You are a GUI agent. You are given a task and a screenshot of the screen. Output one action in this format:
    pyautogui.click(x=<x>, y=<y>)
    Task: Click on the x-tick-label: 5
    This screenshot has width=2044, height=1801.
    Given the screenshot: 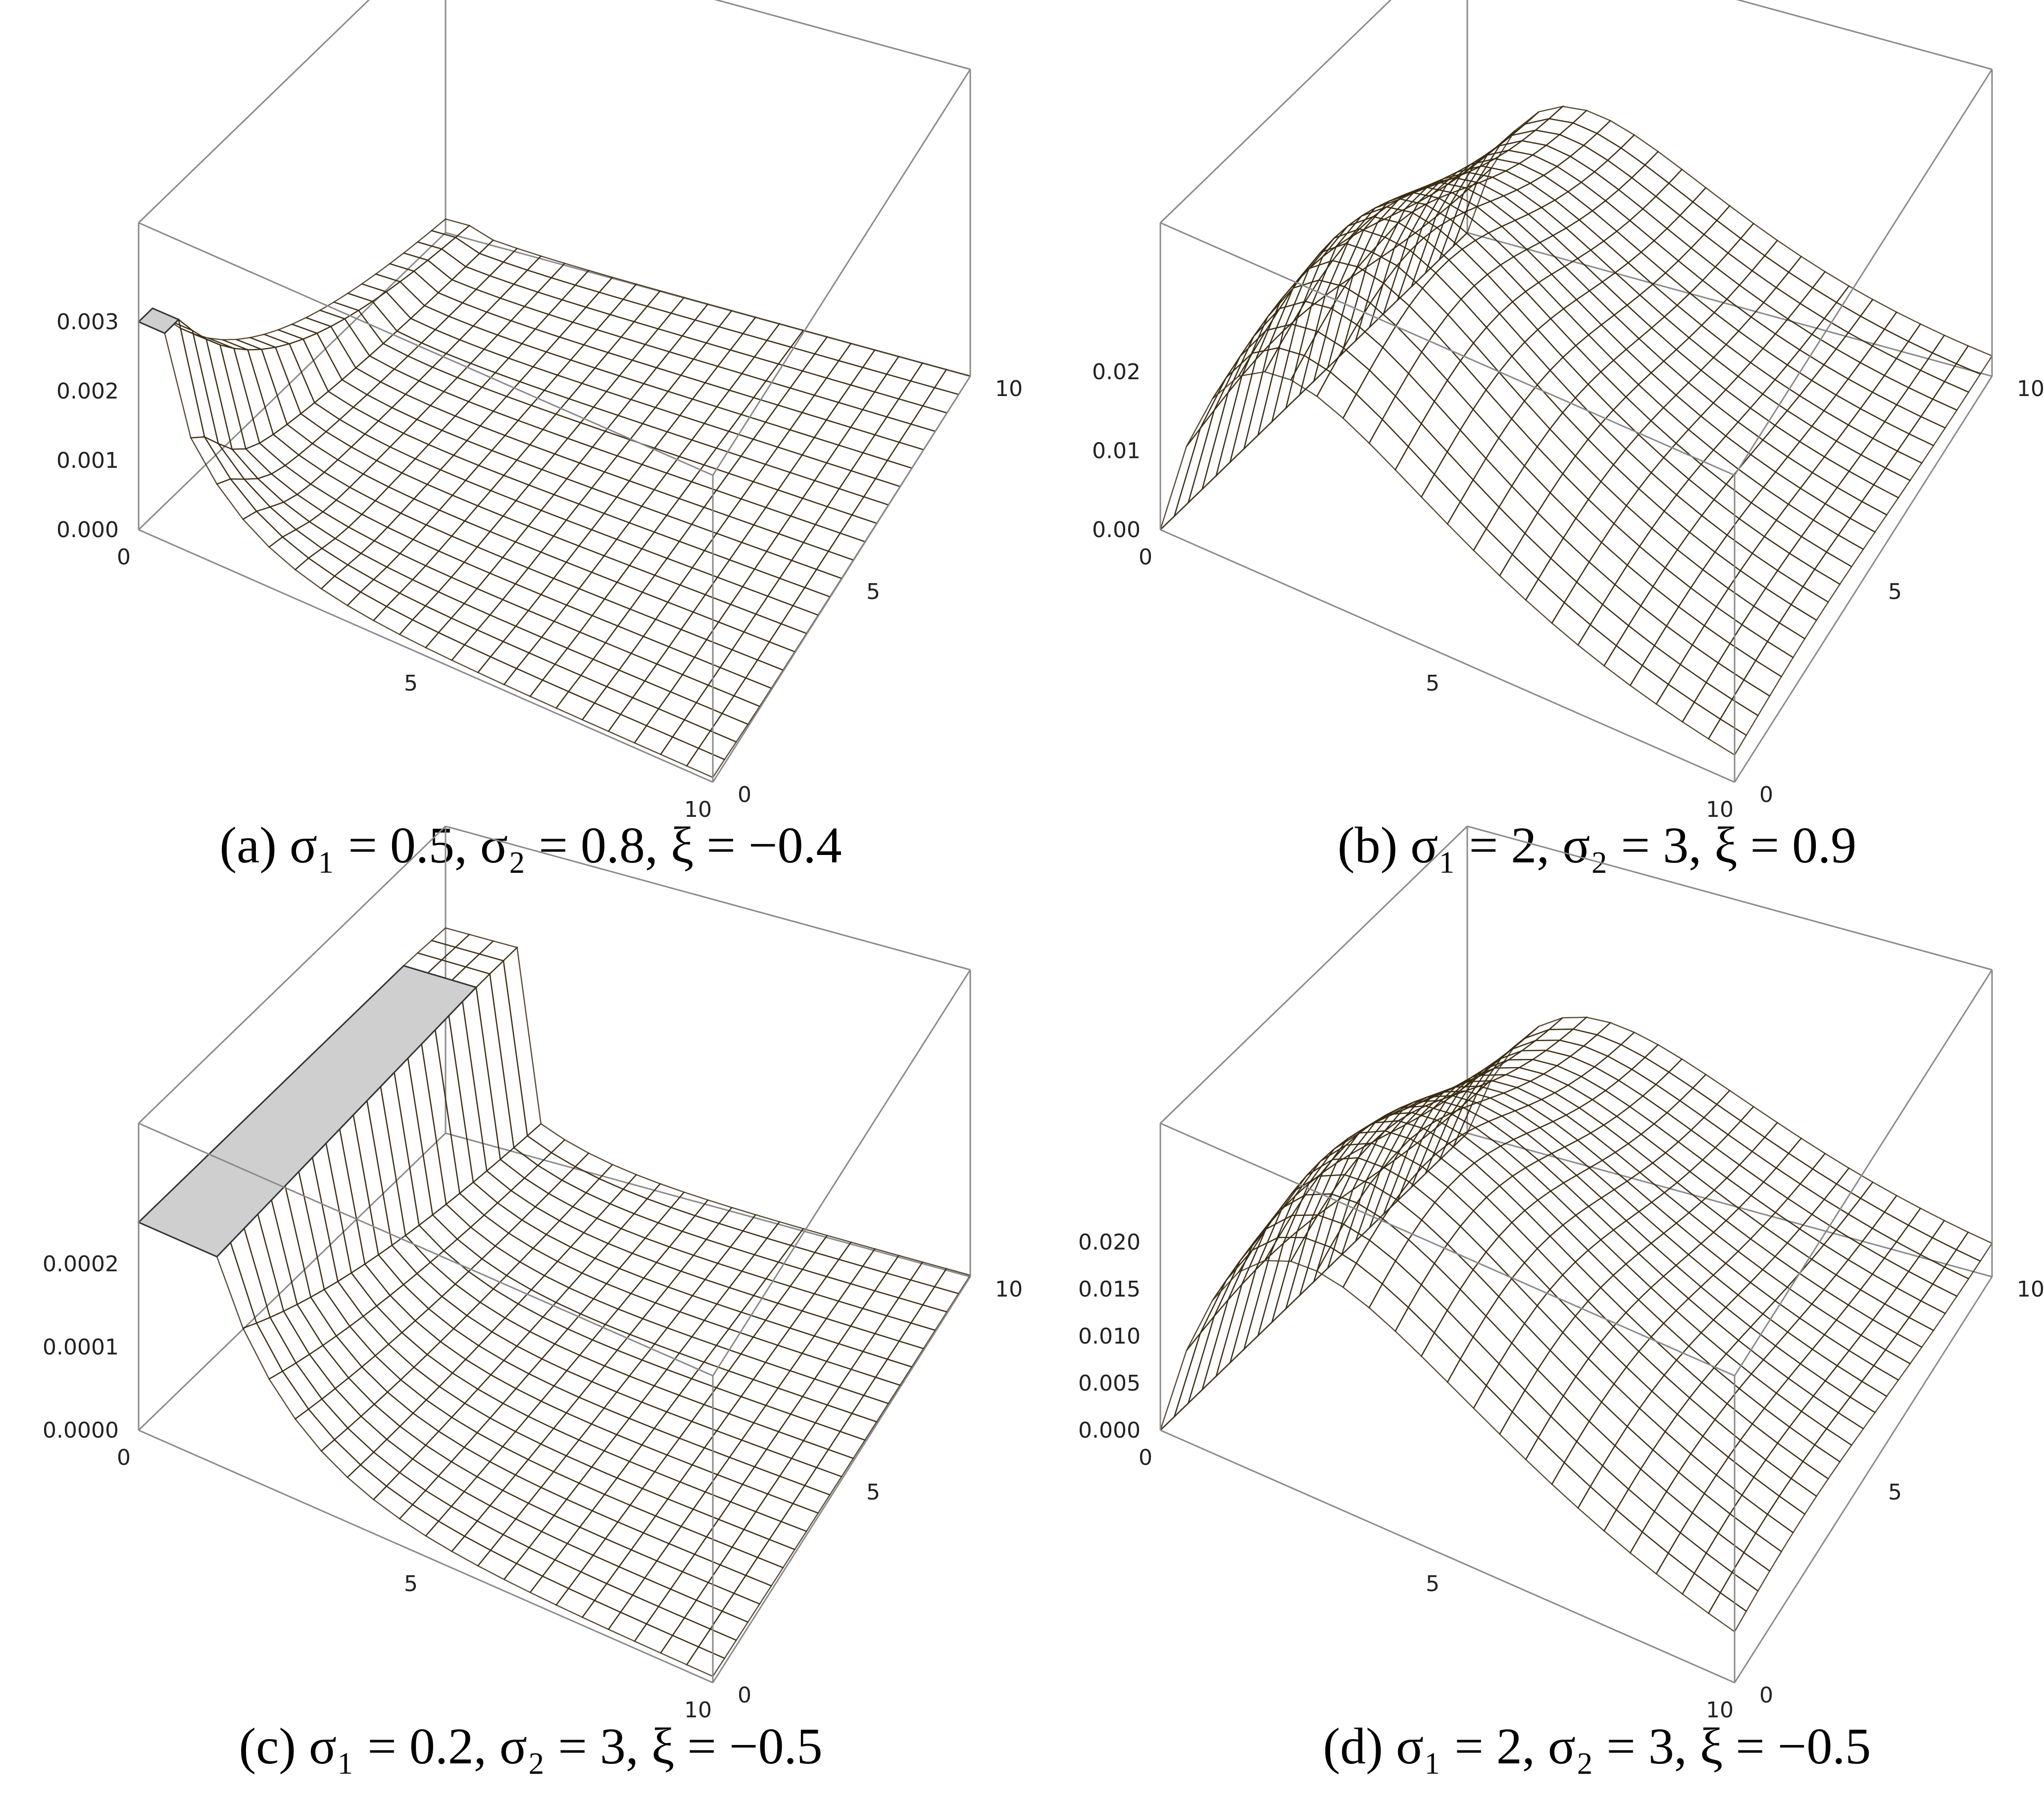 What is the action you would take?
    pyautogui.click(x=1433, y=1584)
    